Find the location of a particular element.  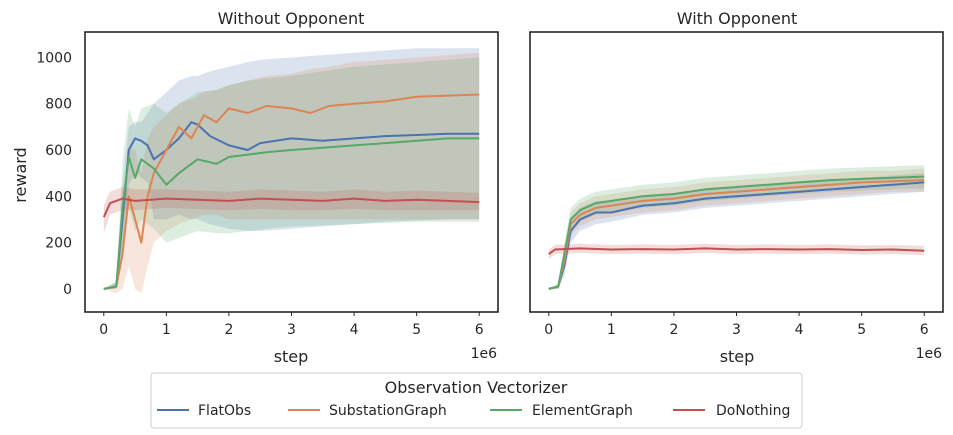

y-tick-label-1000: 1000 is located at coordinates (54, 58).